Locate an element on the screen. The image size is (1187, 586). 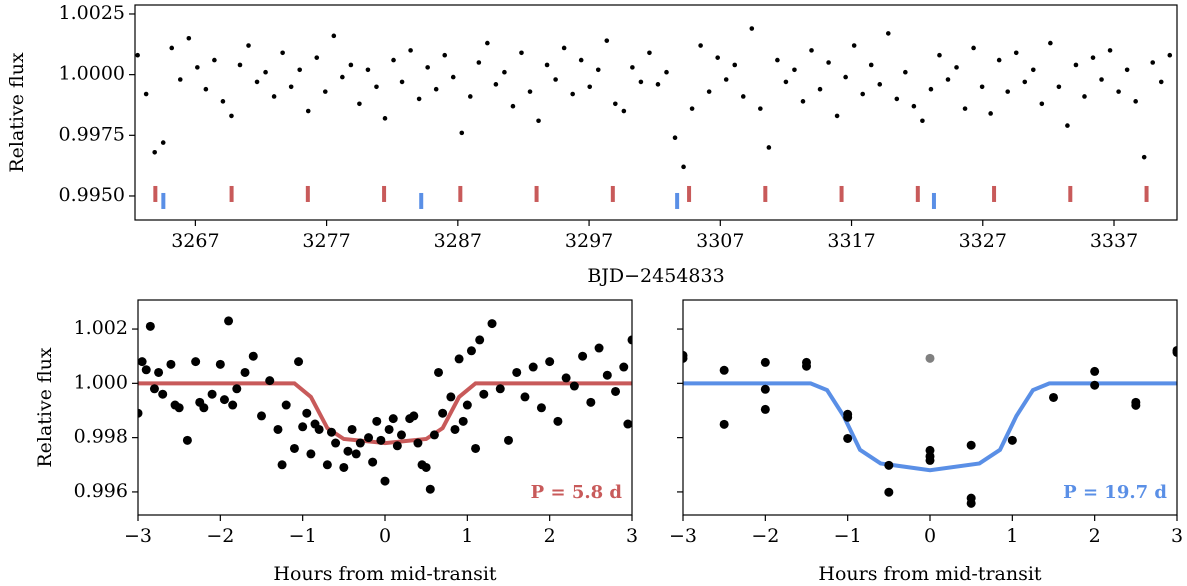
y-axis-label: Relative flux is located at coordinates (45, 407).